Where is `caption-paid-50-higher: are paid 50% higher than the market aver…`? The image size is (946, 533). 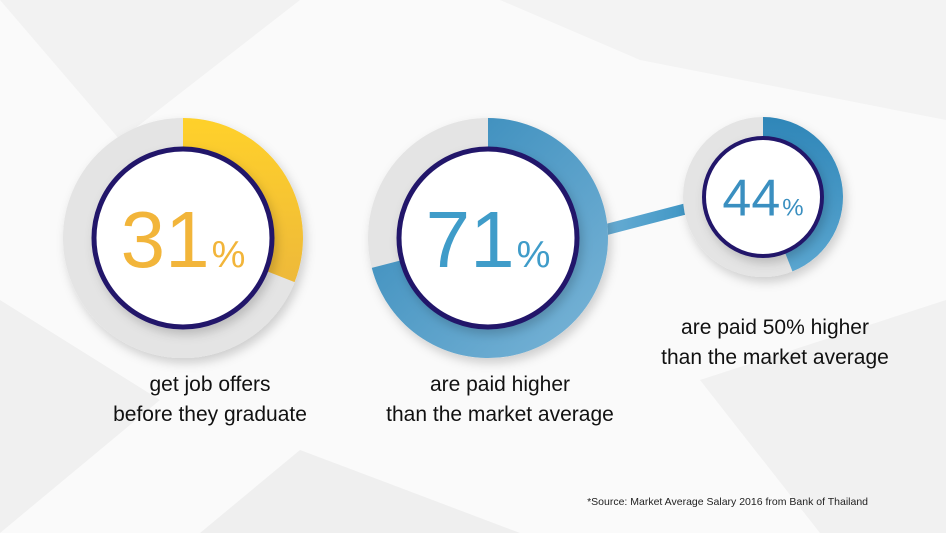 caption-paid-50-higher: are paid 50% higher than the market aver… is located at coordinates (775, 343).